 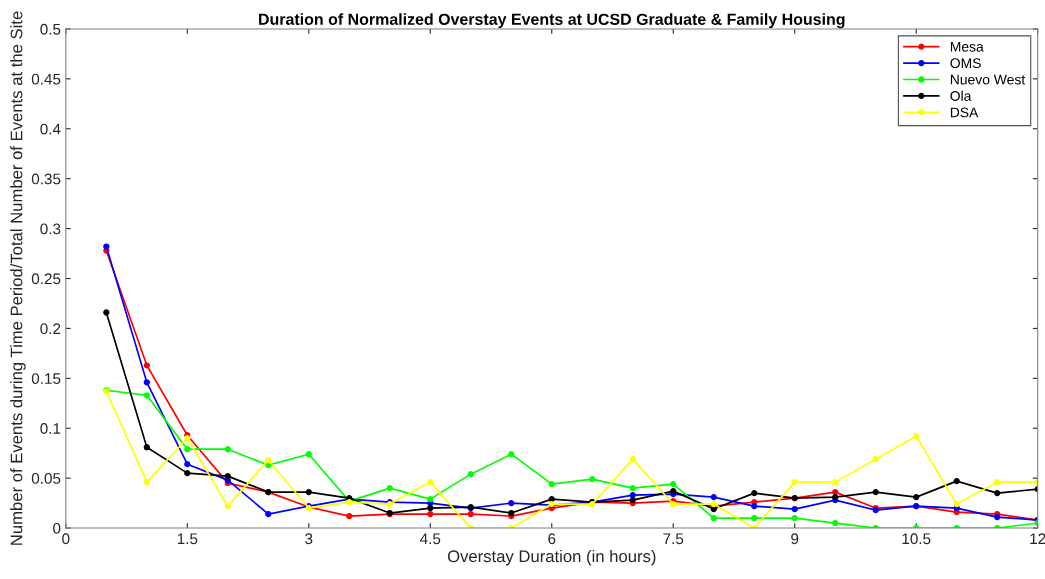 What do you see at coordinates (57, 528) in the screenshot?
I see `y-tick-label: 0` at bounding box center [57, 528].